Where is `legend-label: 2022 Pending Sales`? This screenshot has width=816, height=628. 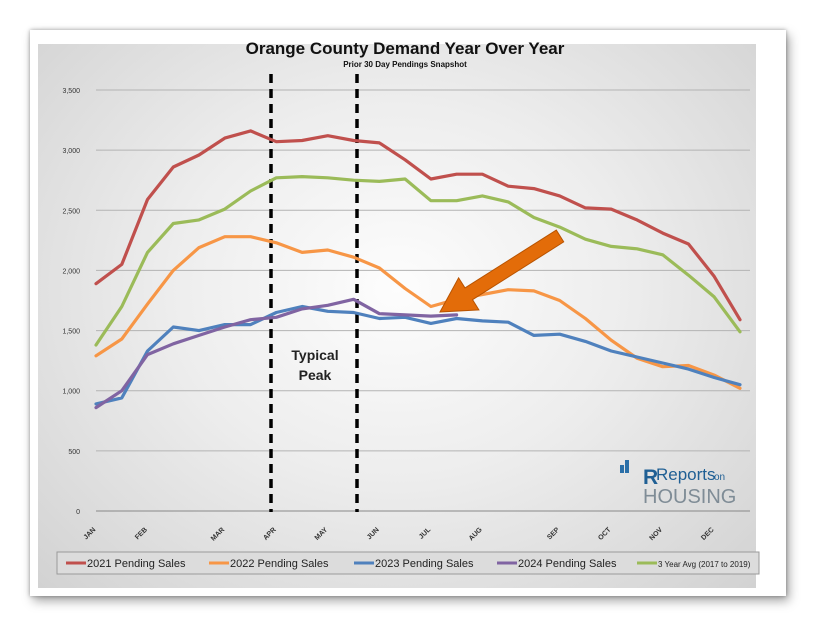 legend-label: 2022 Pending Sales is located at coordinates (279, 564).